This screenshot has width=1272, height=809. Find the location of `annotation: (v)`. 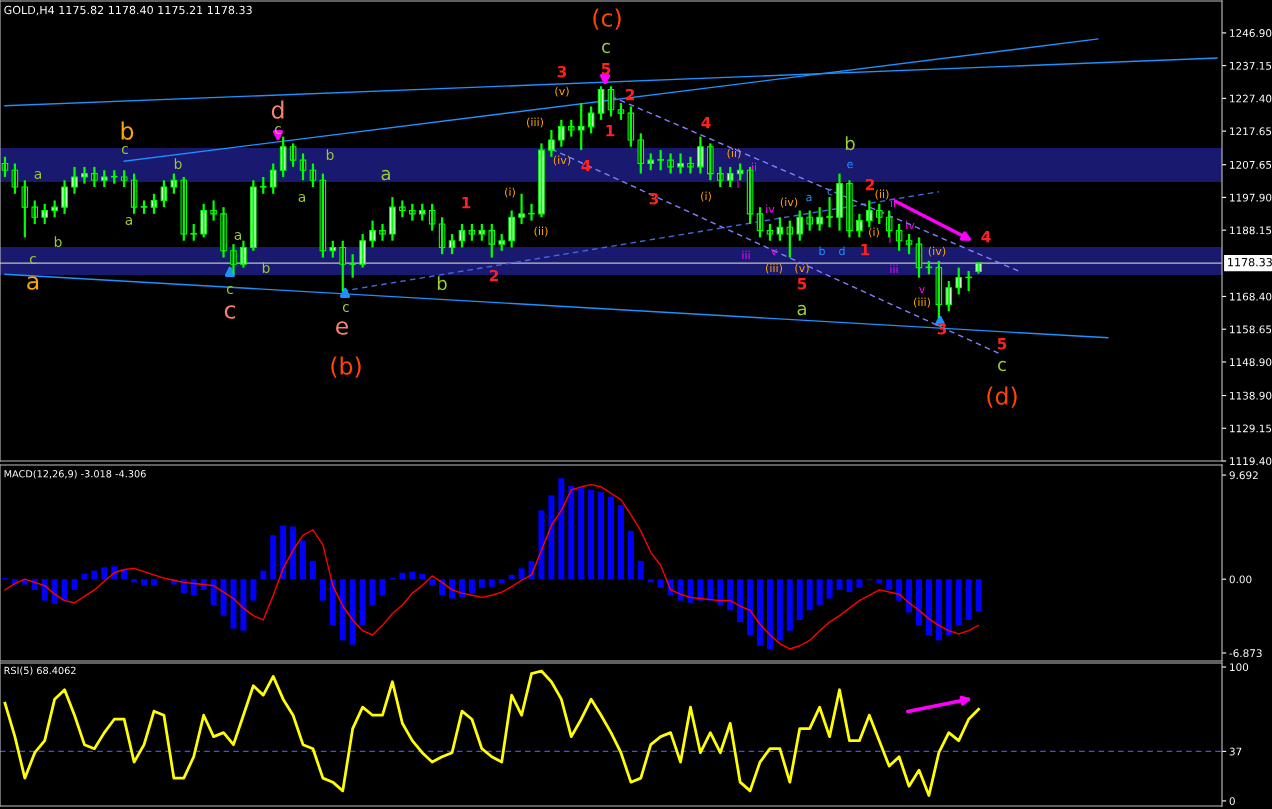

annotation: (v) is located at coordinates (802, 268).